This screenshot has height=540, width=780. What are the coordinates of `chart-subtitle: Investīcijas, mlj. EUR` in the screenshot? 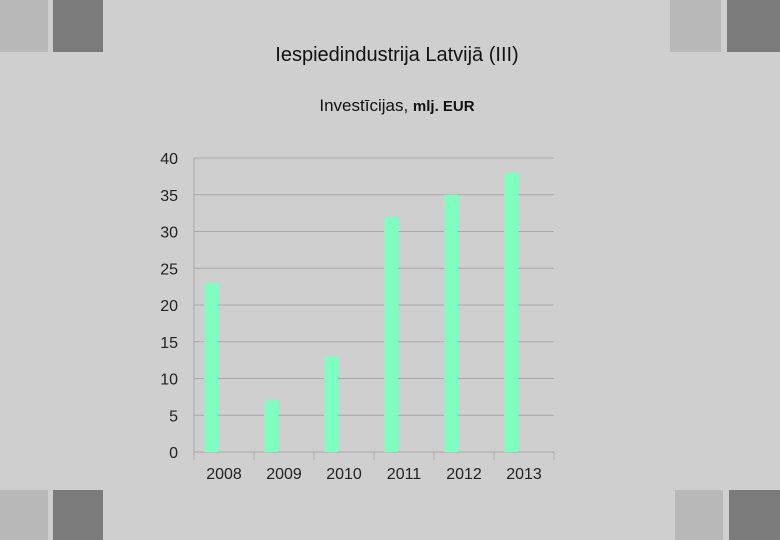 It's located at (390, 106).